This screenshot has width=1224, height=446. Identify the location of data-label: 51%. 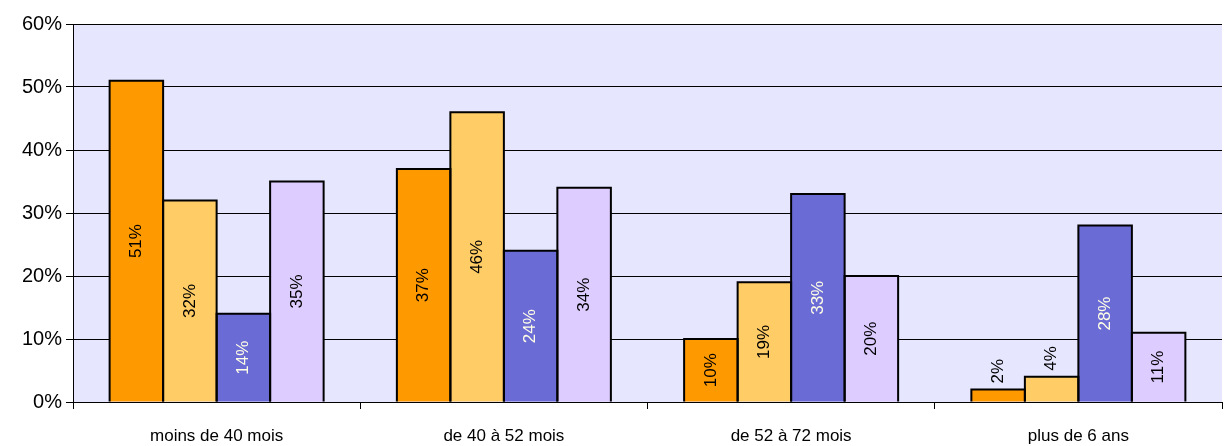
(136, 241).